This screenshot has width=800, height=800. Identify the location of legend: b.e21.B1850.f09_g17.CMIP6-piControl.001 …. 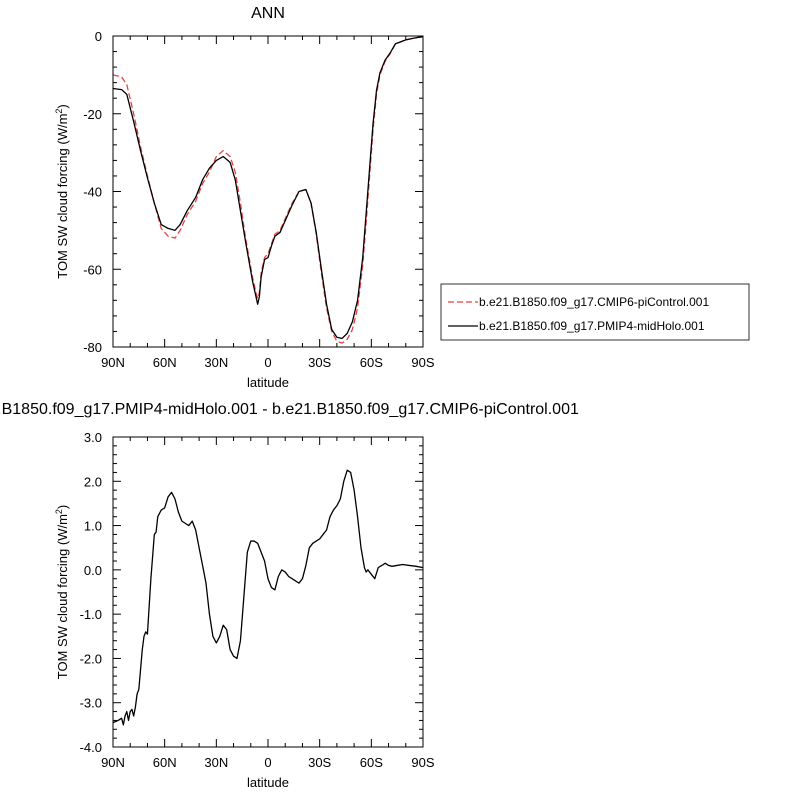
(595, 312).